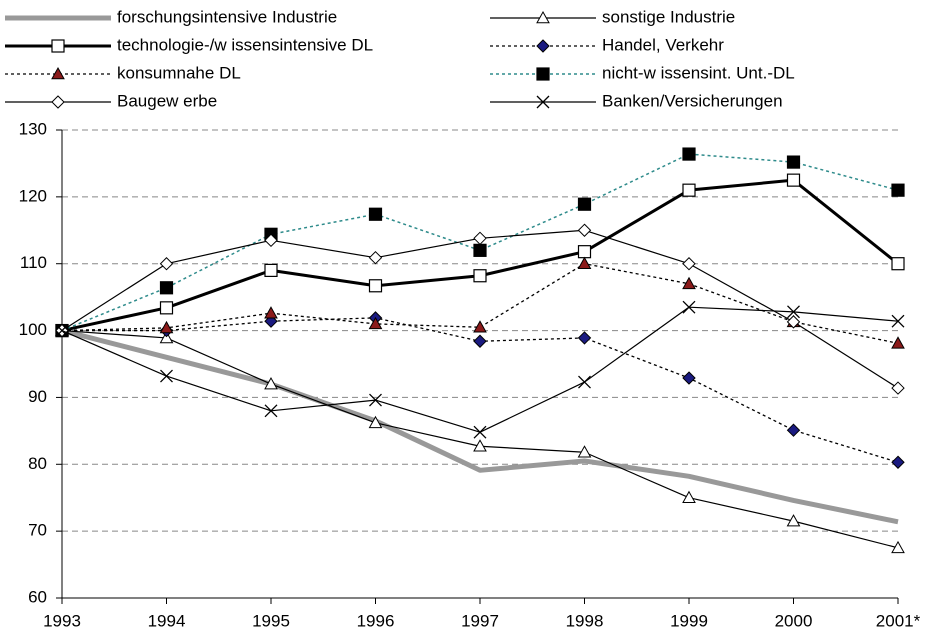 The height and width of the screenshot is (638, 926). What do you see at coordinates (37, 396) in the screenshot?
I see `y-tick-label: 90` at bounding box center [37, 396].